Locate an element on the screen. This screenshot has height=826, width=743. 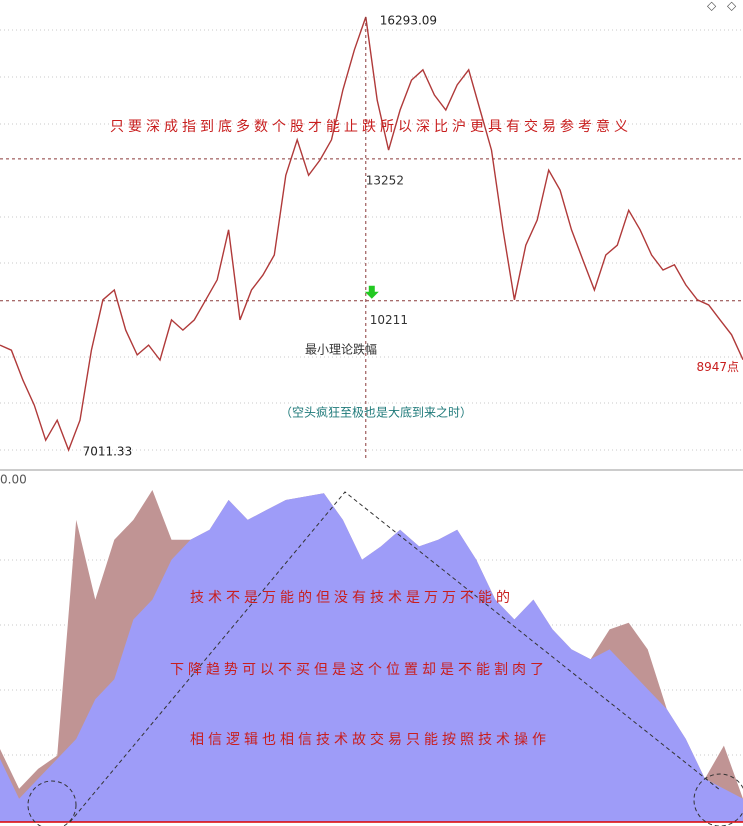
annotation: 只要深成指到底多数个股才能止跌所以深比沪更具有交易参考意义 is located at coordinates (371, 126).